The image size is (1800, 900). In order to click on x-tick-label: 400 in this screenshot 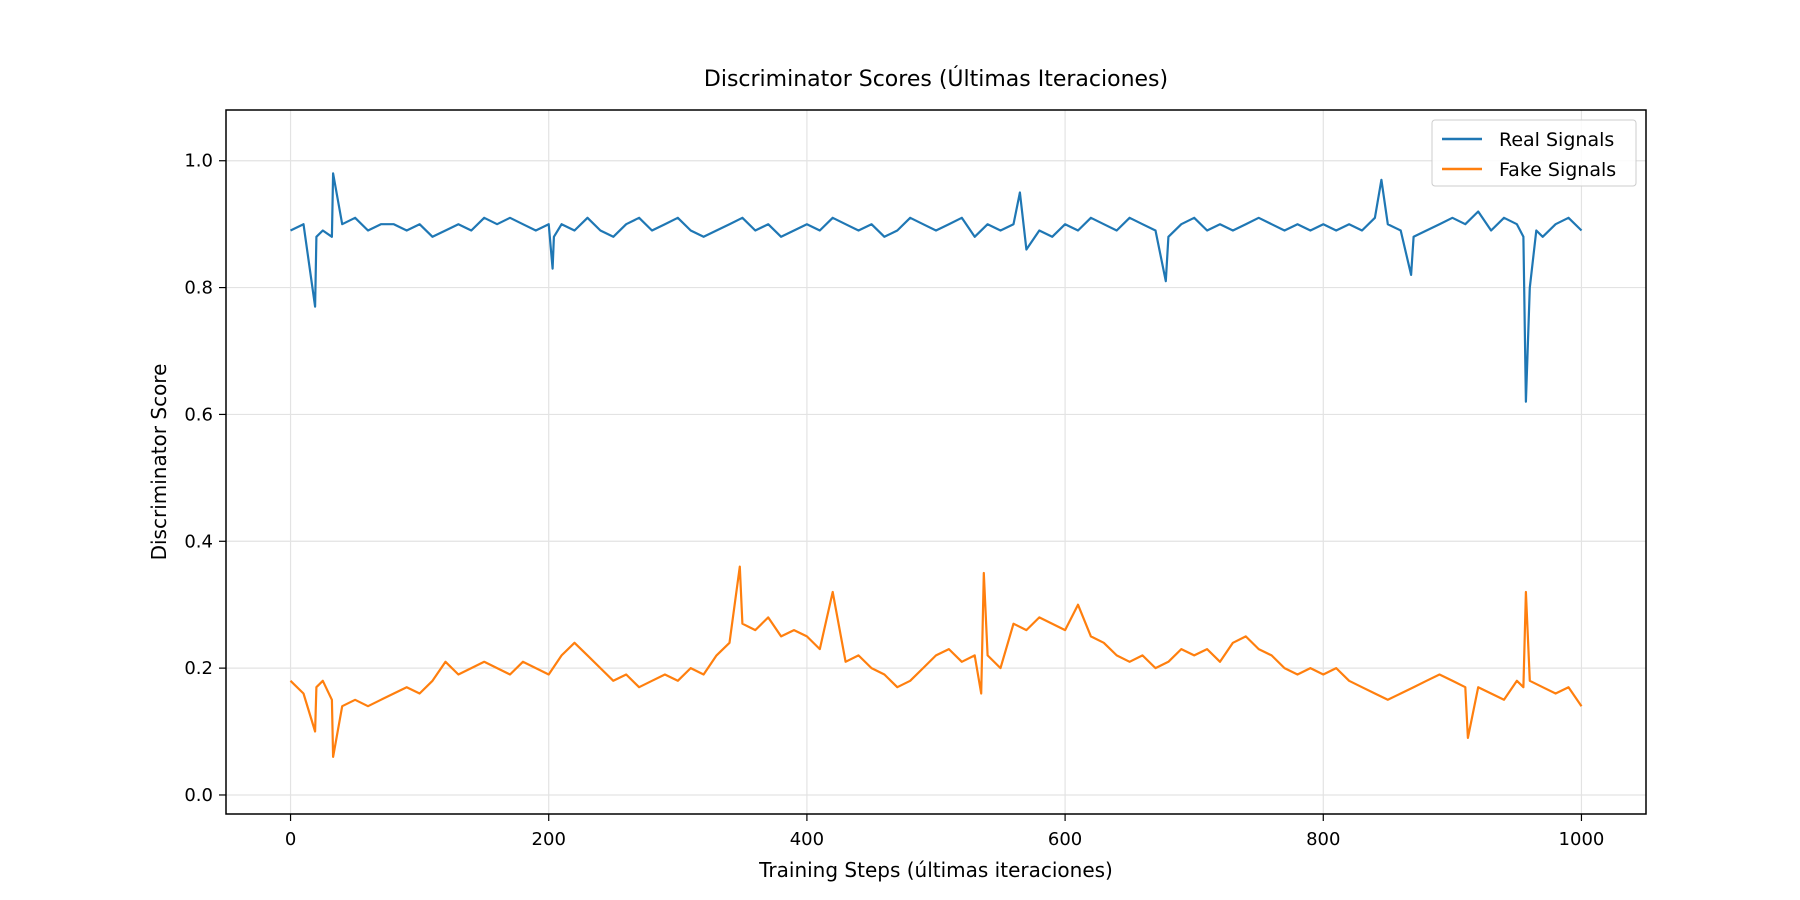, I will do `click(807, 839)`.